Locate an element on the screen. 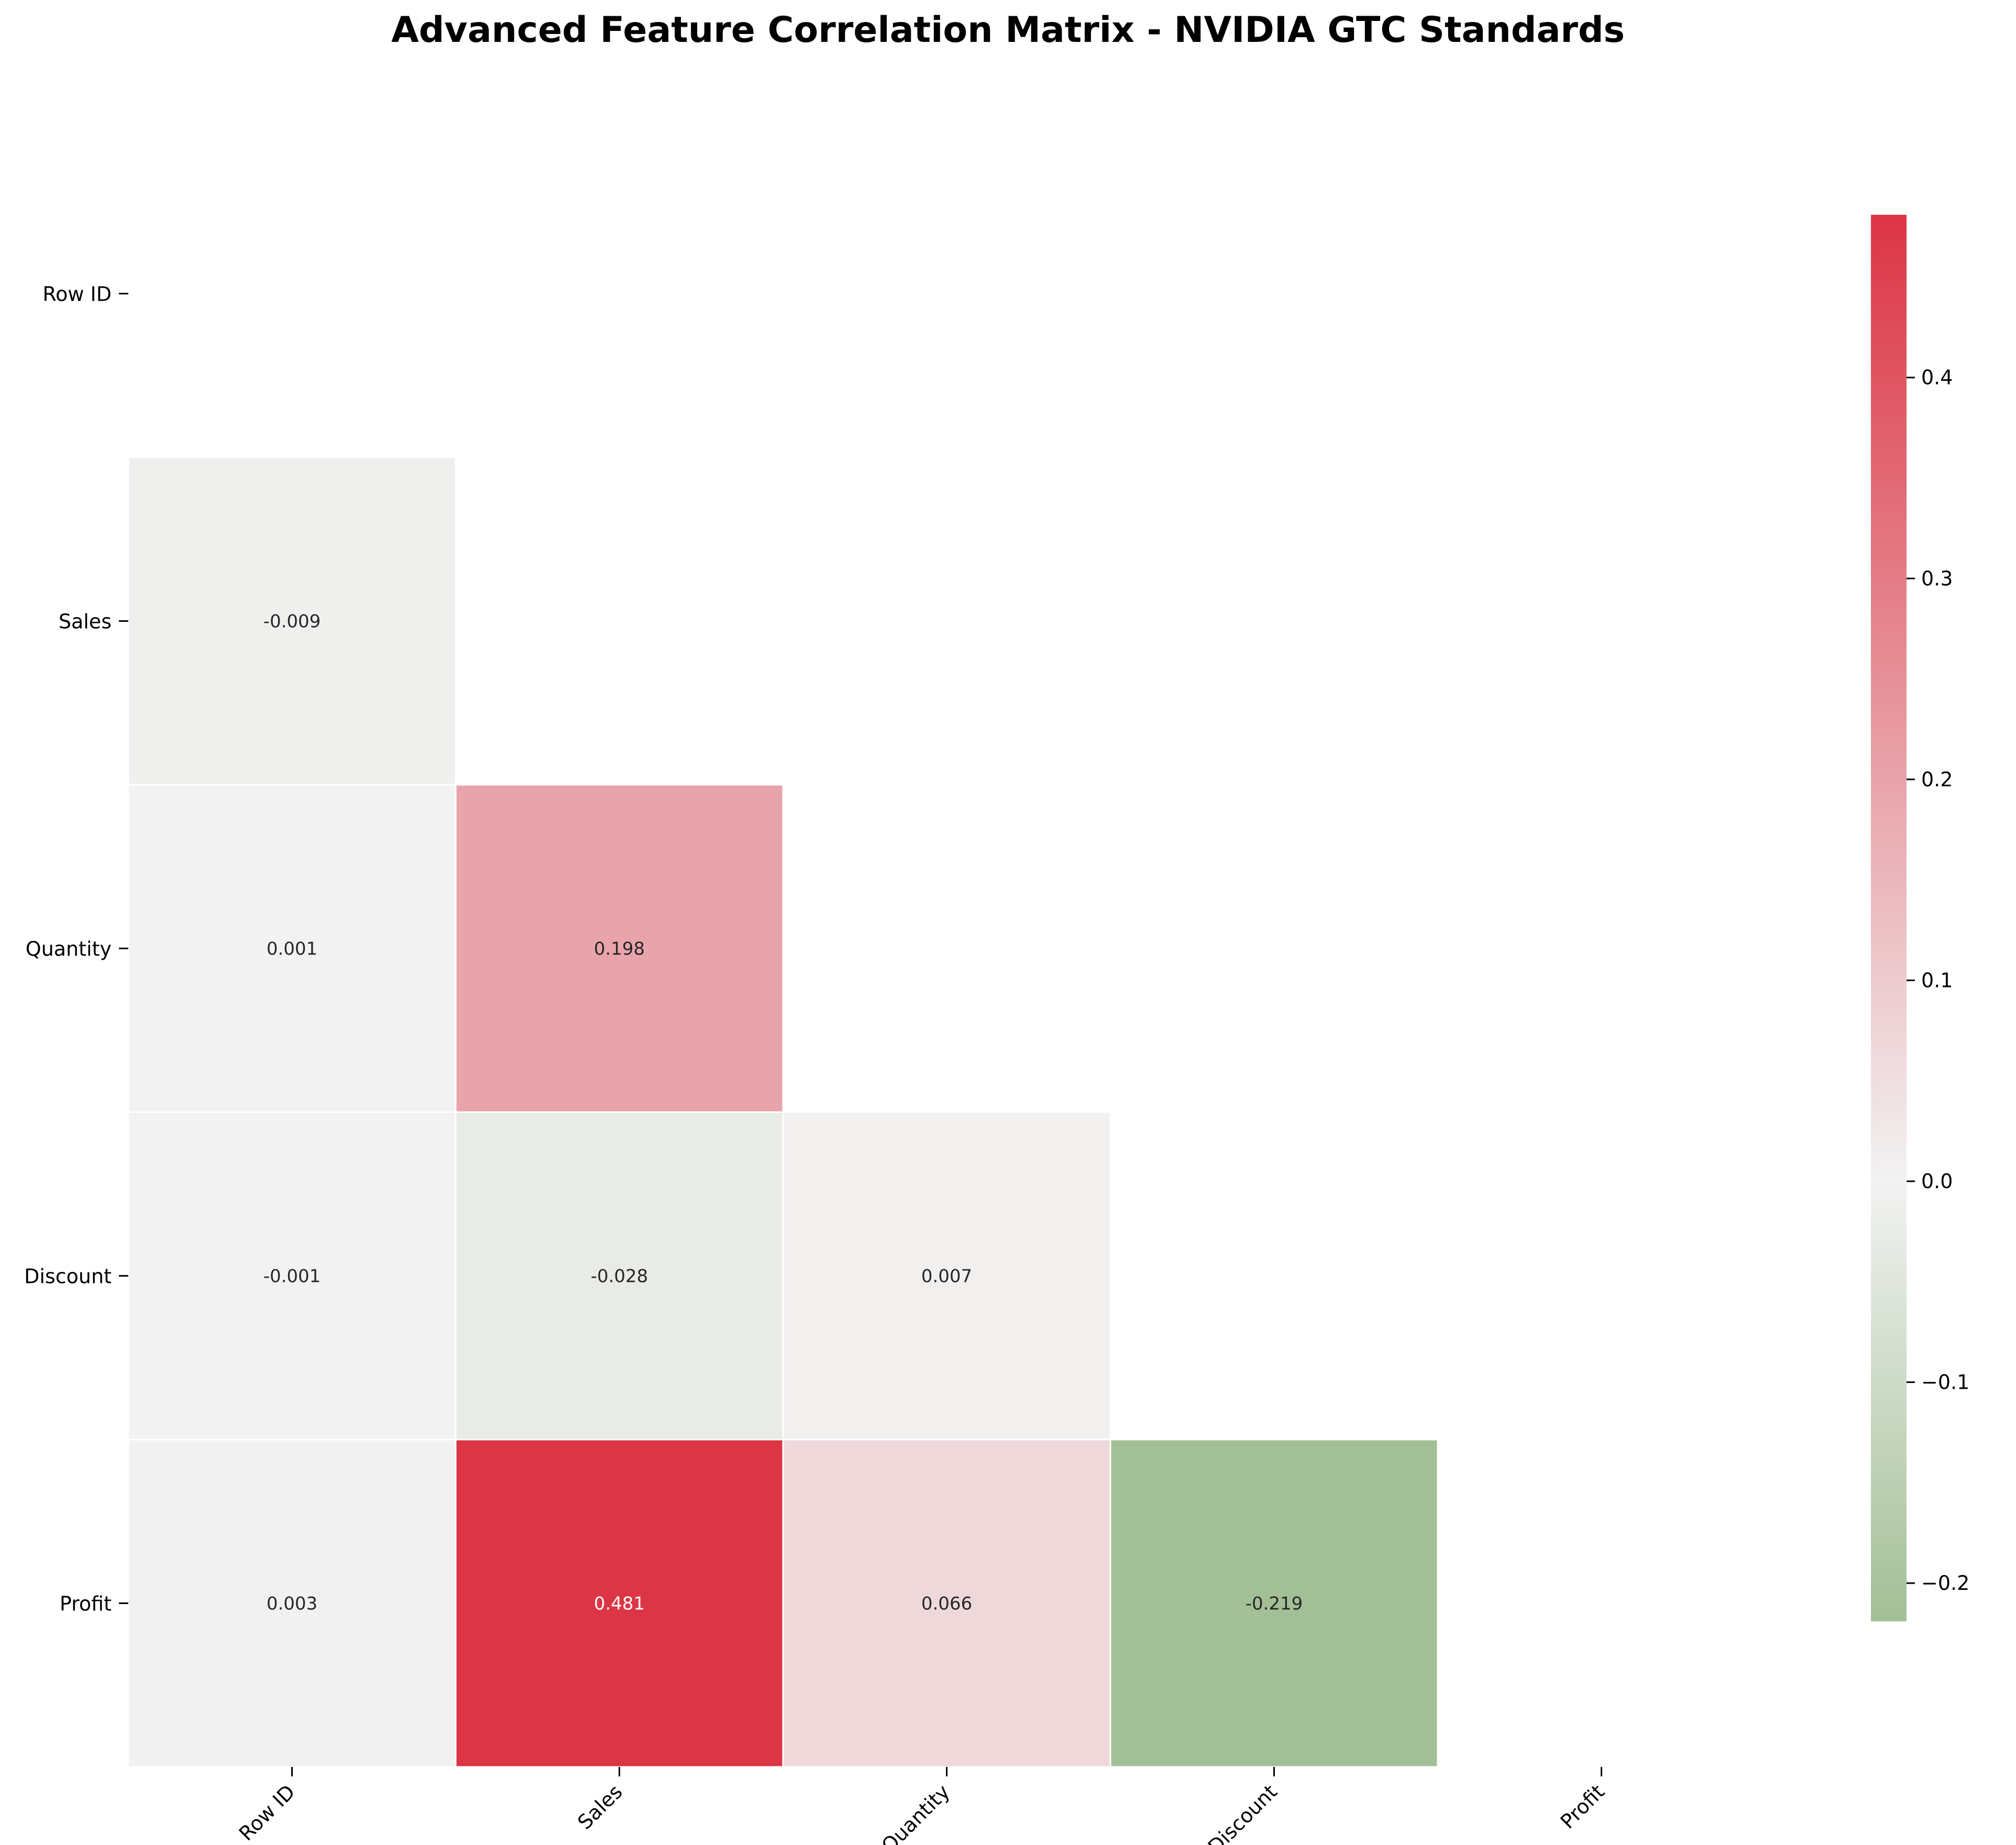 This screenshot has height=1845, width=2016. cell-value-label: 0.003 is located at coordinates (292, 1604).